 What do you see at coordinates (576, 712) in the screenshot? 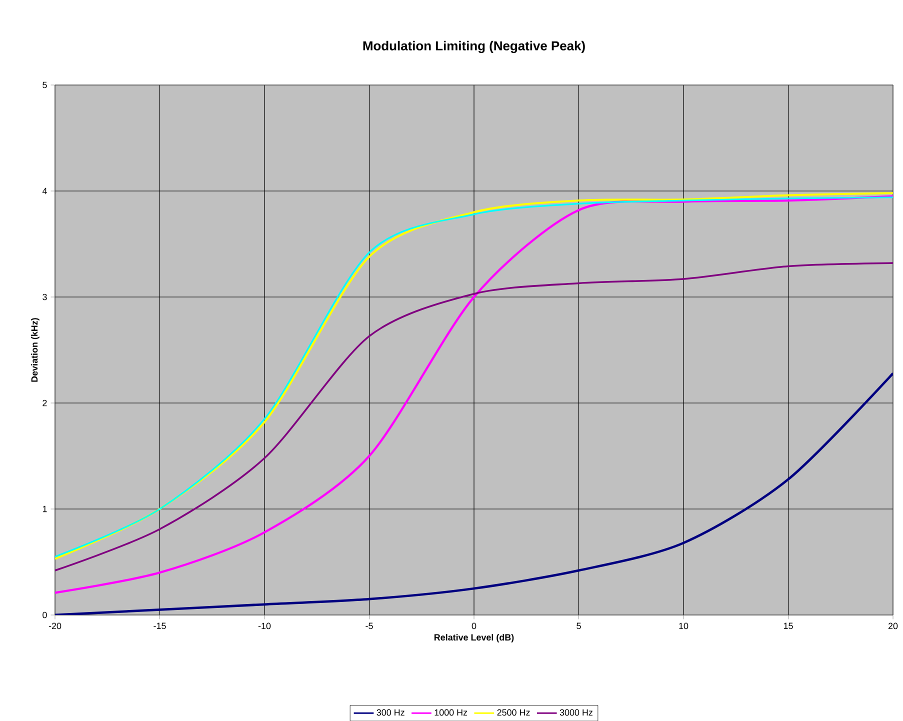
I see `legend-label: 3000 Hz` at bounding box center [576, 712].